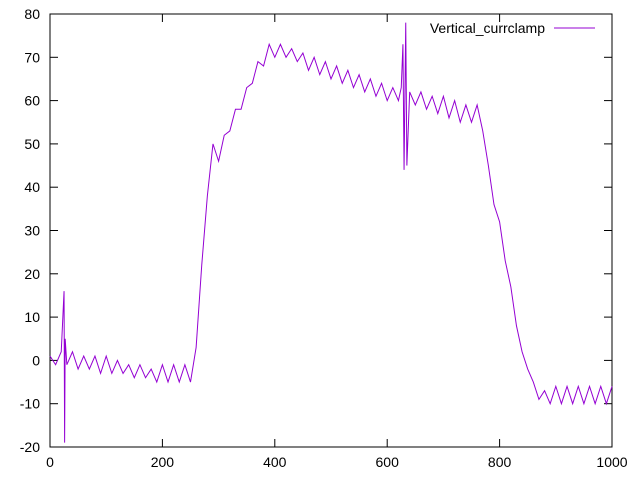 The height and width of the screenshot is (485, 640). Describe the element at coordinates (30, 447) in the screenshot. I see `y-tick-label: -20` at that location.